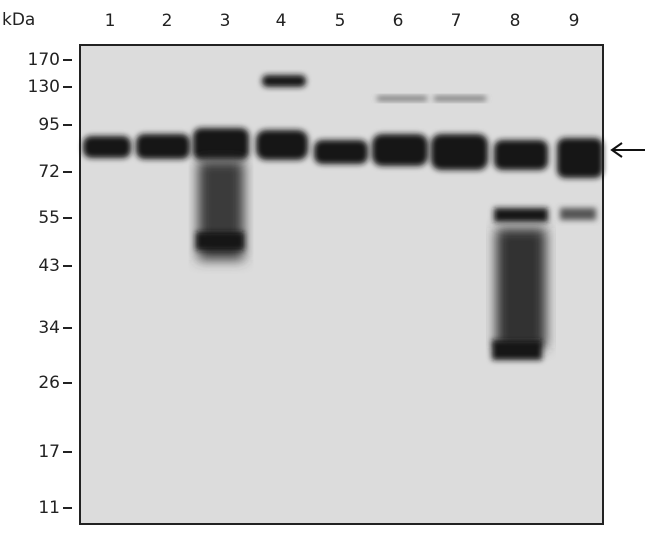 The width and height of the screenshot is (650, 546). What do you see at coordinates (521, 288) in the screenshot?
I see `smear` at bounding box center [521, 288].